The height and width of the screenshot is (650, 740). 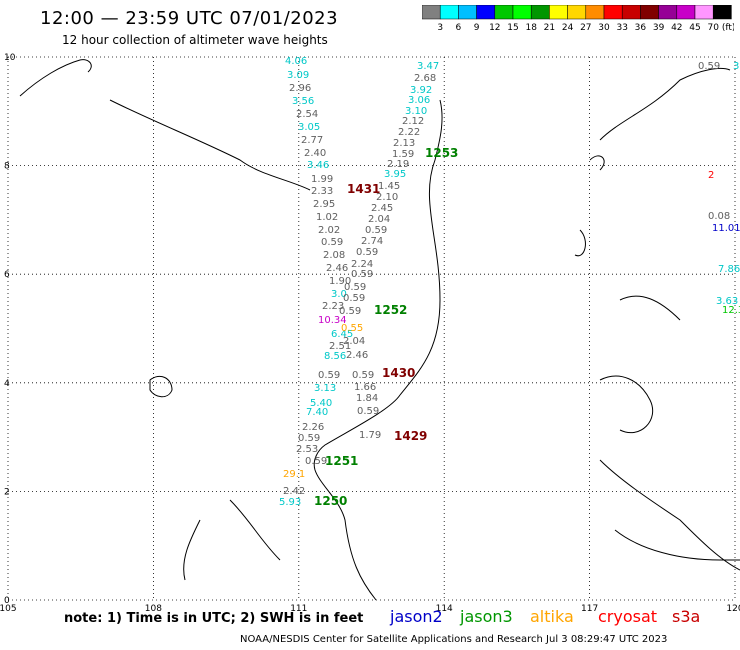 What do you see at coordinates (363, 189) in the screenshot?
I see `pass-label: 1431` at bounding box center [363, 189].